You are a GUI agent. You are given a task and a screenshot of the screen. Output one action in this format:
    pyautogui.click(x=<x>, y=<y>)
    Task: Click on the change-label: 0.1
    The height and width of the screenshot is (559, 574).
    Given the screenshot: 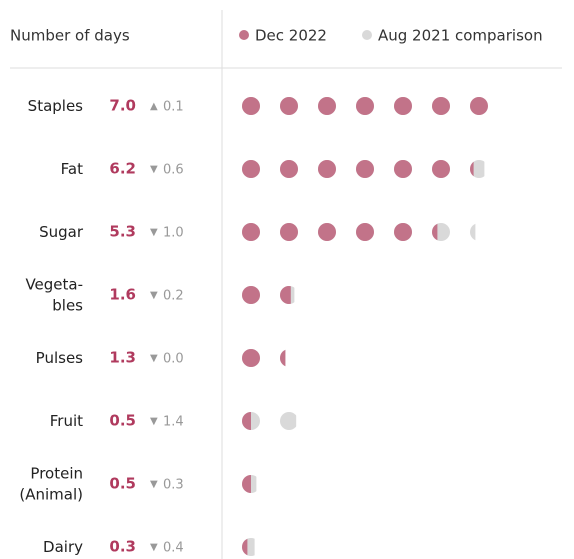 What is the action you would take?
    pyautogui.click(x=173, y=107)
    